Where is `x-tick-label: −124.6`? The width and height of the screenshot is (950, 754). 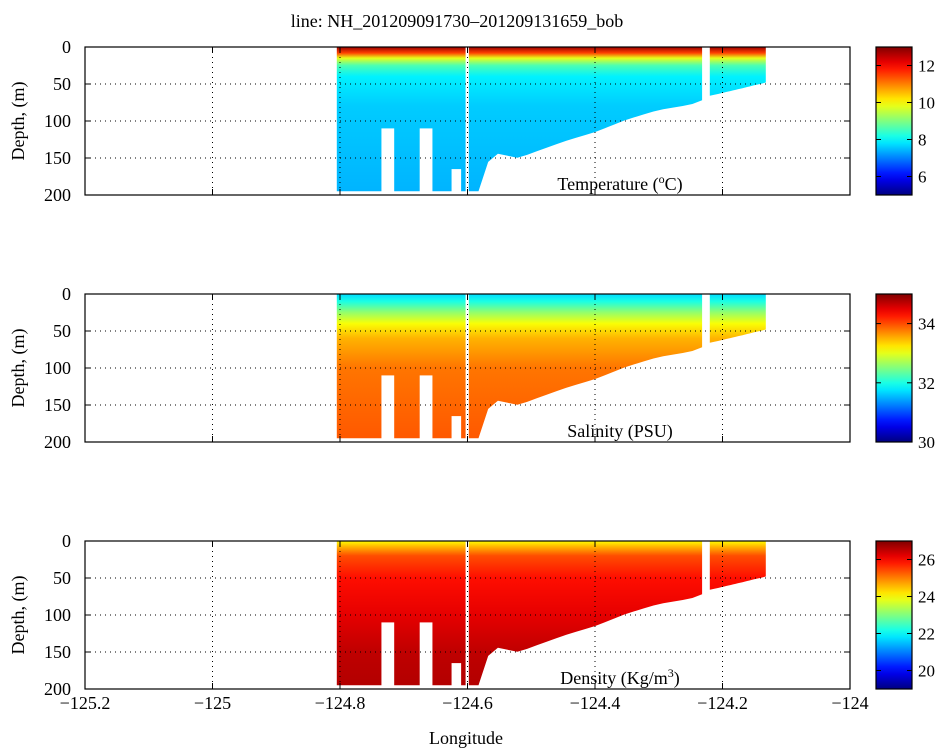 x-tick-label: −124.6 is located at coordinates (467, 703).